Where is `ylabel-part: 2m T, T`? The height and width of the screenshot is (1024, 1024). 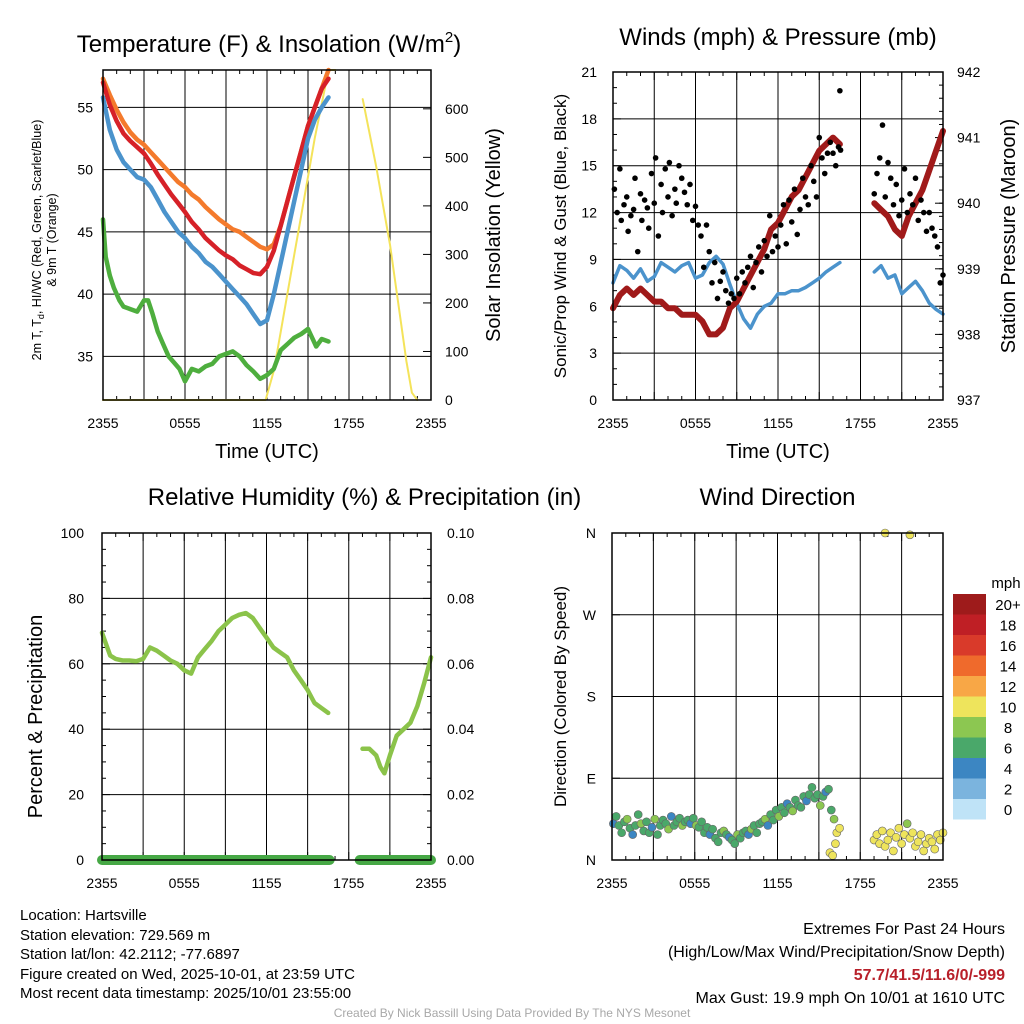
ylabel-part: 2m T, T is located at coordinates (37, 340).